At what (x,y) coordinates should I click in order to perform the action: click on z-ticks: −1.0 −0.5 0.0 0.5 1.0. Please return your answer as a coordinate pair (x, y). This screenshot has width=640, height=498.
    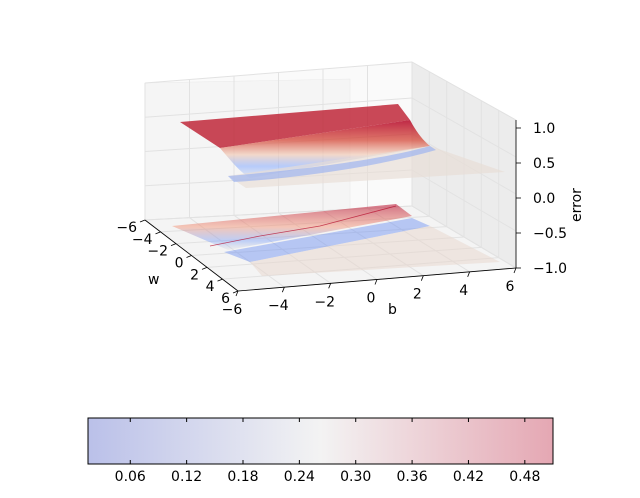
    Looking at the image, I should click on (541, 199).